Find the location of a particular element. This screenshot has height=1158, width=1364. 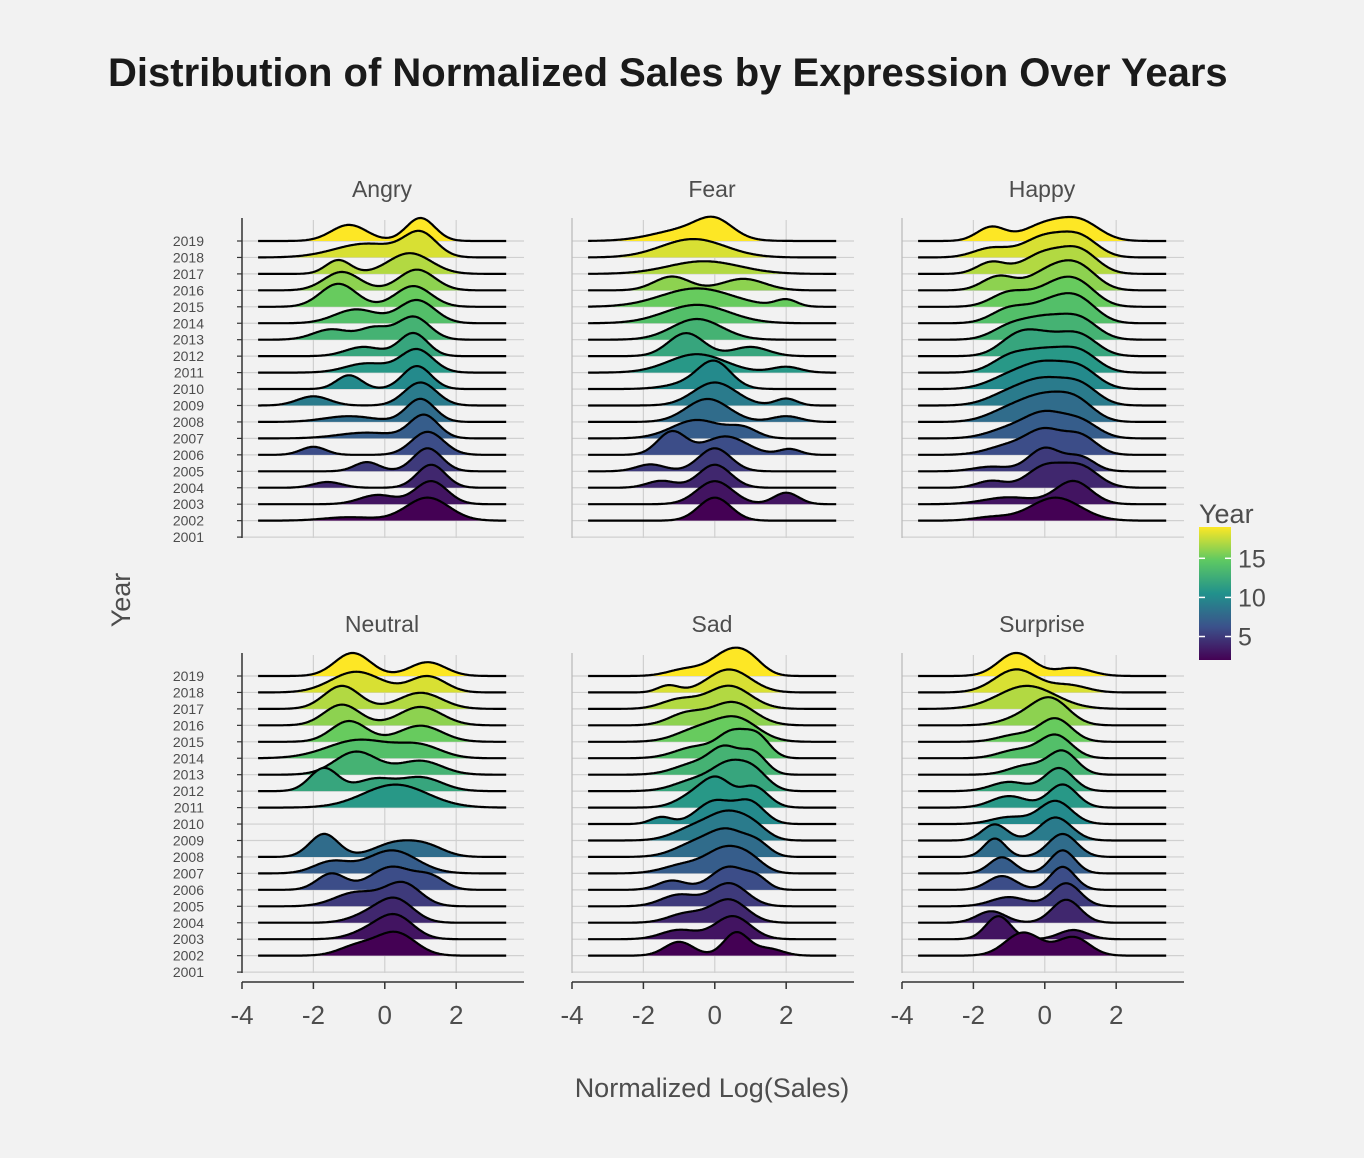

y-tick-label: 2004 is located at coordinates (188, 488).